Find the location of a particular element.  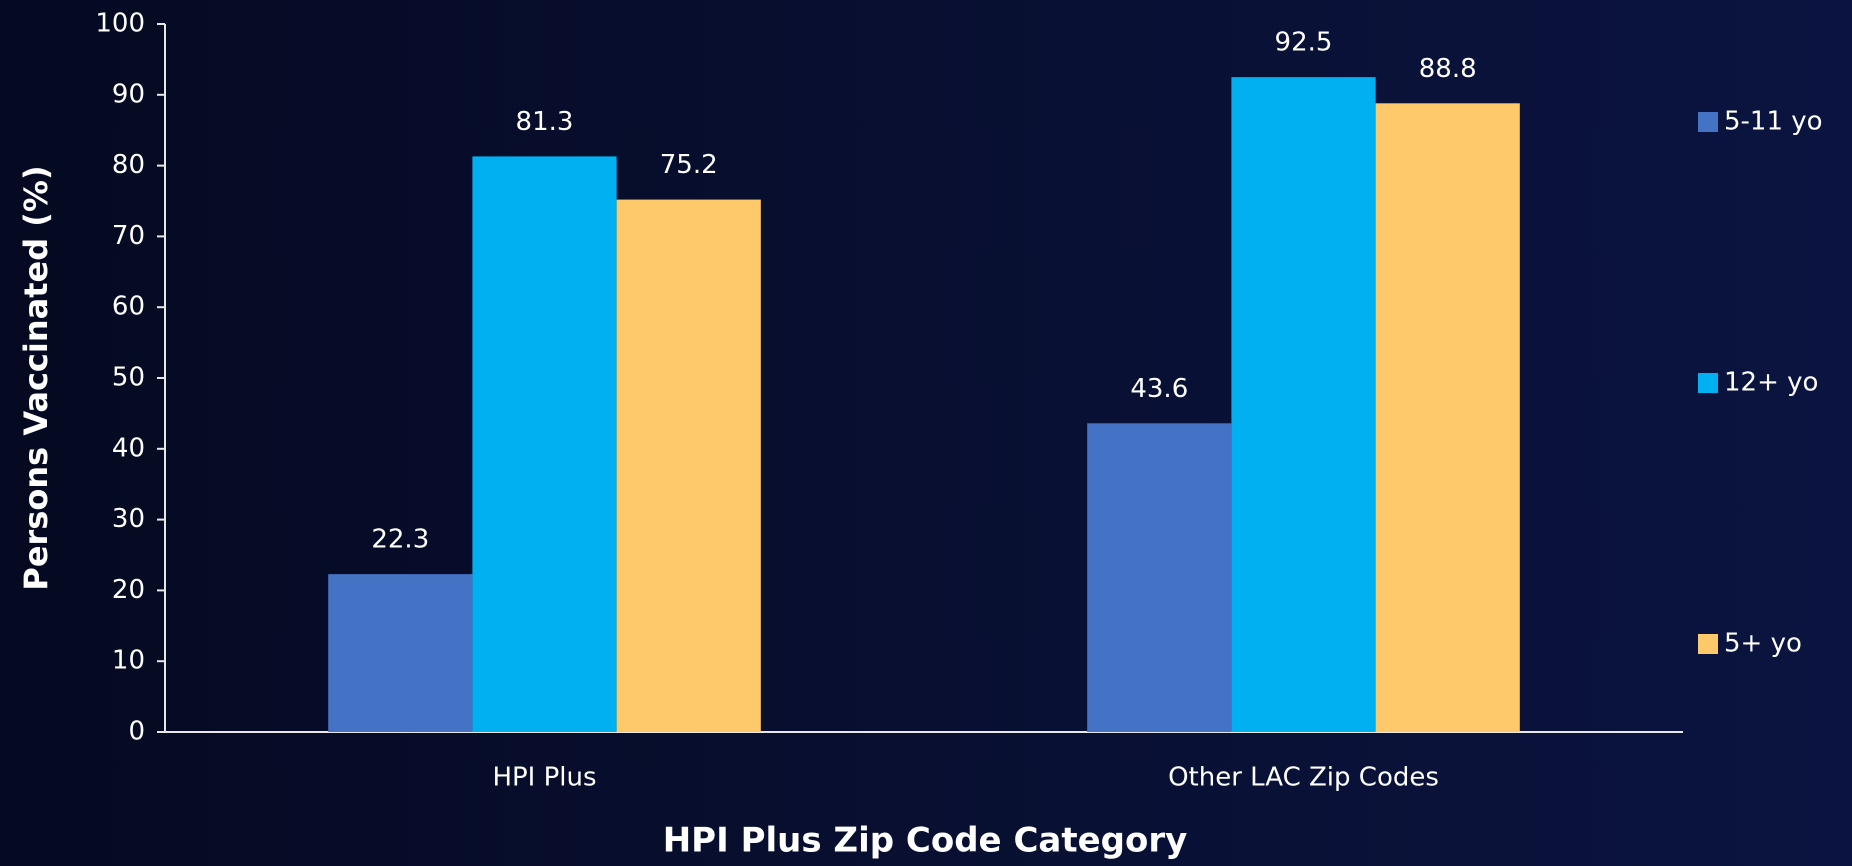

data-label: 88.8 is located at coordinates (1448, 69).